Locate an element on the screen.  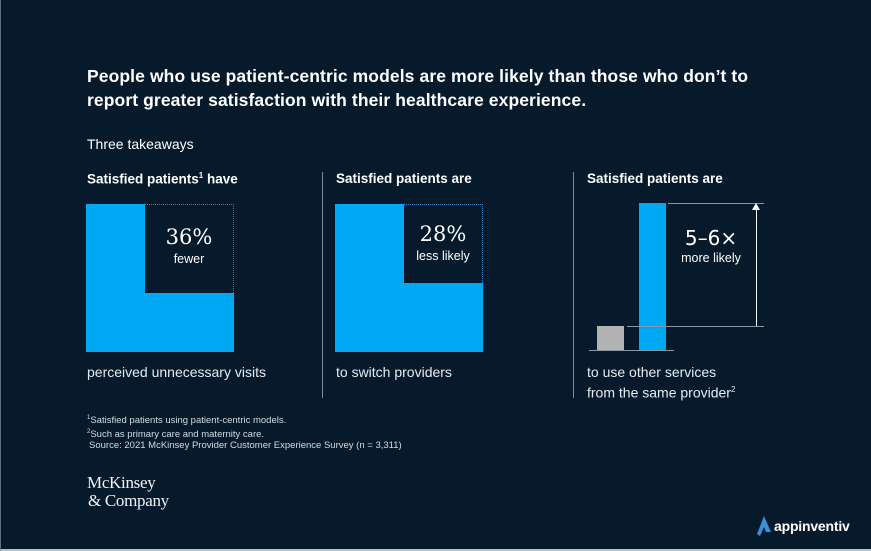
multiplier-label: 5–6× more likely is located at coordinates (711, 247).